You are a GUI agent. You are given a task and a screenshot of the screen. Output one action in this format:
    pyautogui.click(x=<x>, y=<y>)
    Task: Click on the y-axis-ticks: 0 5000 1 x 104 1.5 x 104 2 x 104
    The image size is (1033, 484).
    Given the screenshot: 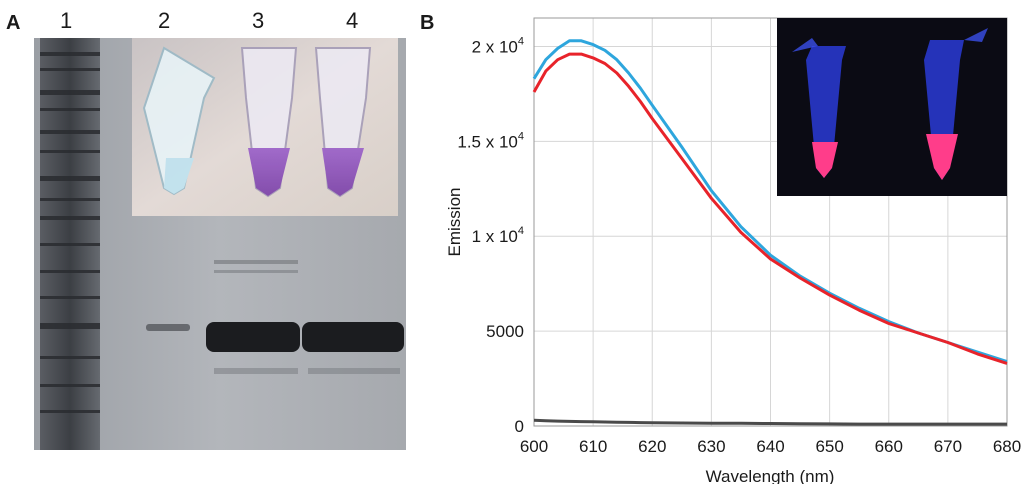 What is the action you would take?
    pyautogui.click(x=490, y=235)
    